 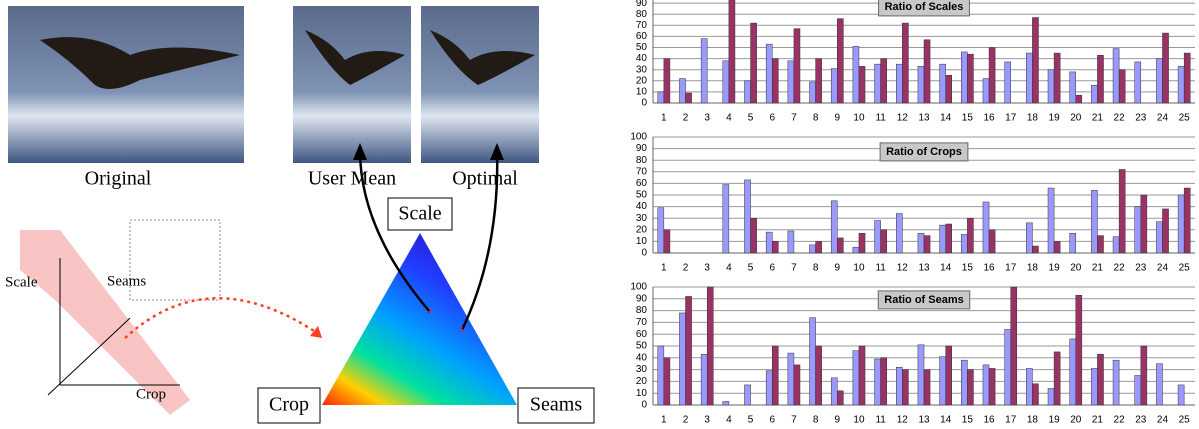 I want to click on triangle-map, so click(x=419, y=319).